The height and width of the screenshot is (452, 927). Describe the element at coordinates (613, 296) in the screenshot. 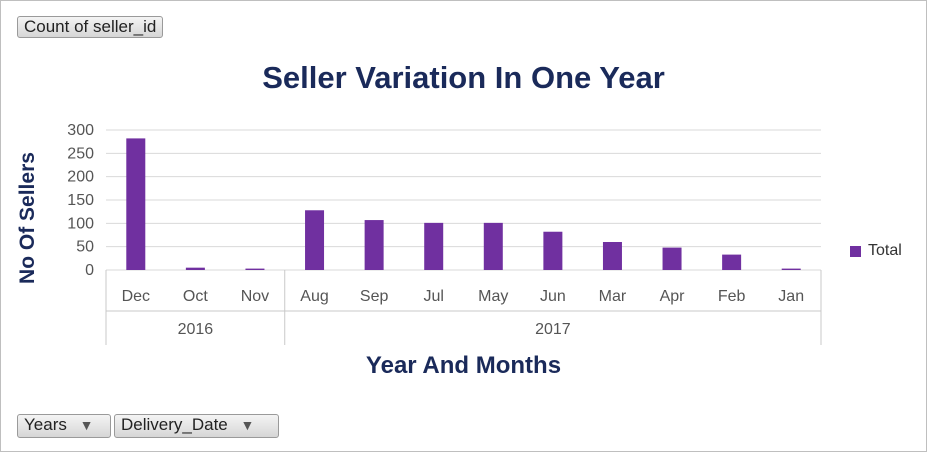

I see `x-tick-label: Mar` at that location.